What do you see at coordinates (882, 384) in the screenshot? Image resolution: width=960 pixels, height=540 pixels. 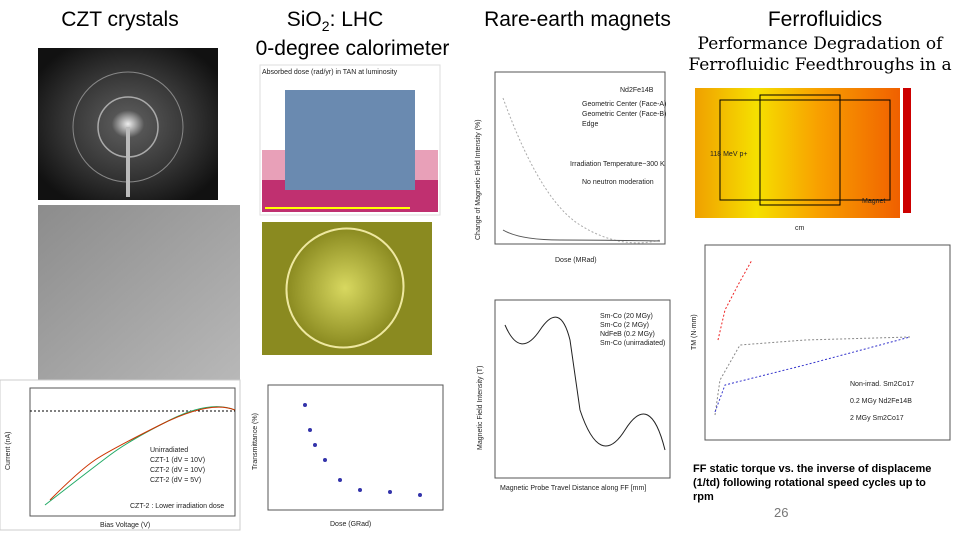 I see `legend-entry: Non-irrad. Sm2Co17` at bounding box center [882, 384].